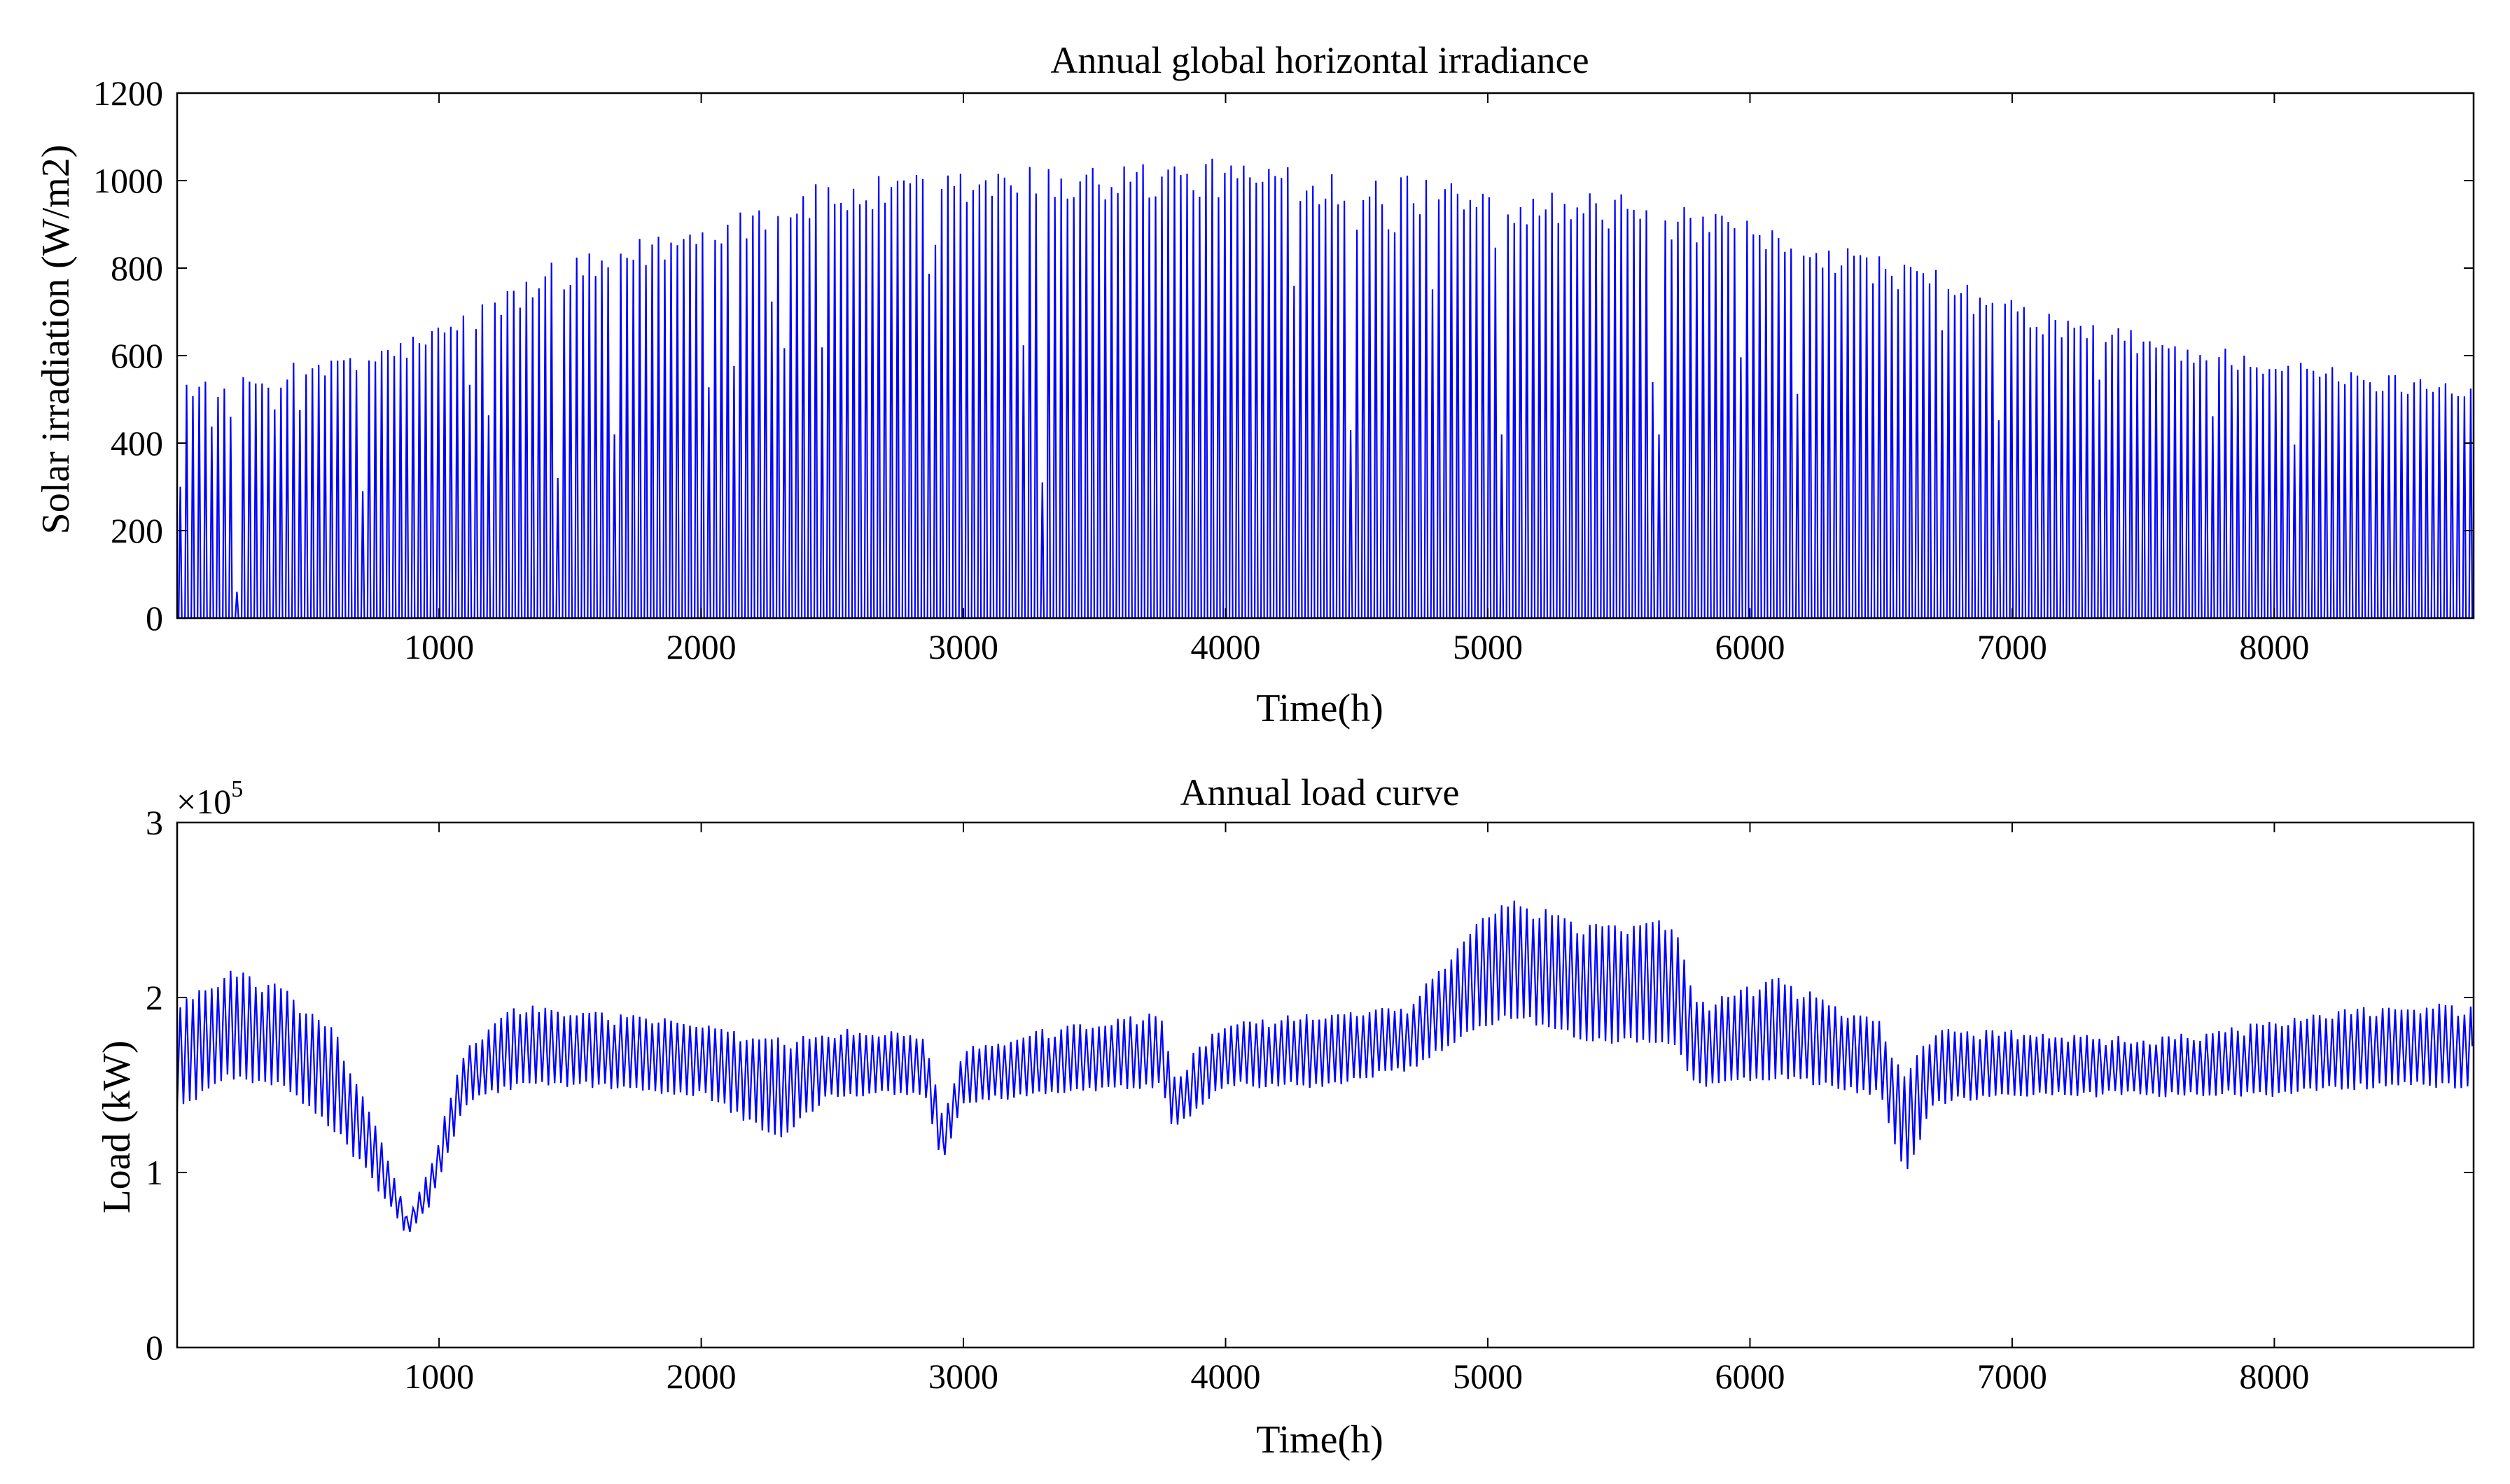 The height and width of the screenshot is (1484, 2510). I want to click on load-y-axis-label: Load (kW), so click(117, 1126).